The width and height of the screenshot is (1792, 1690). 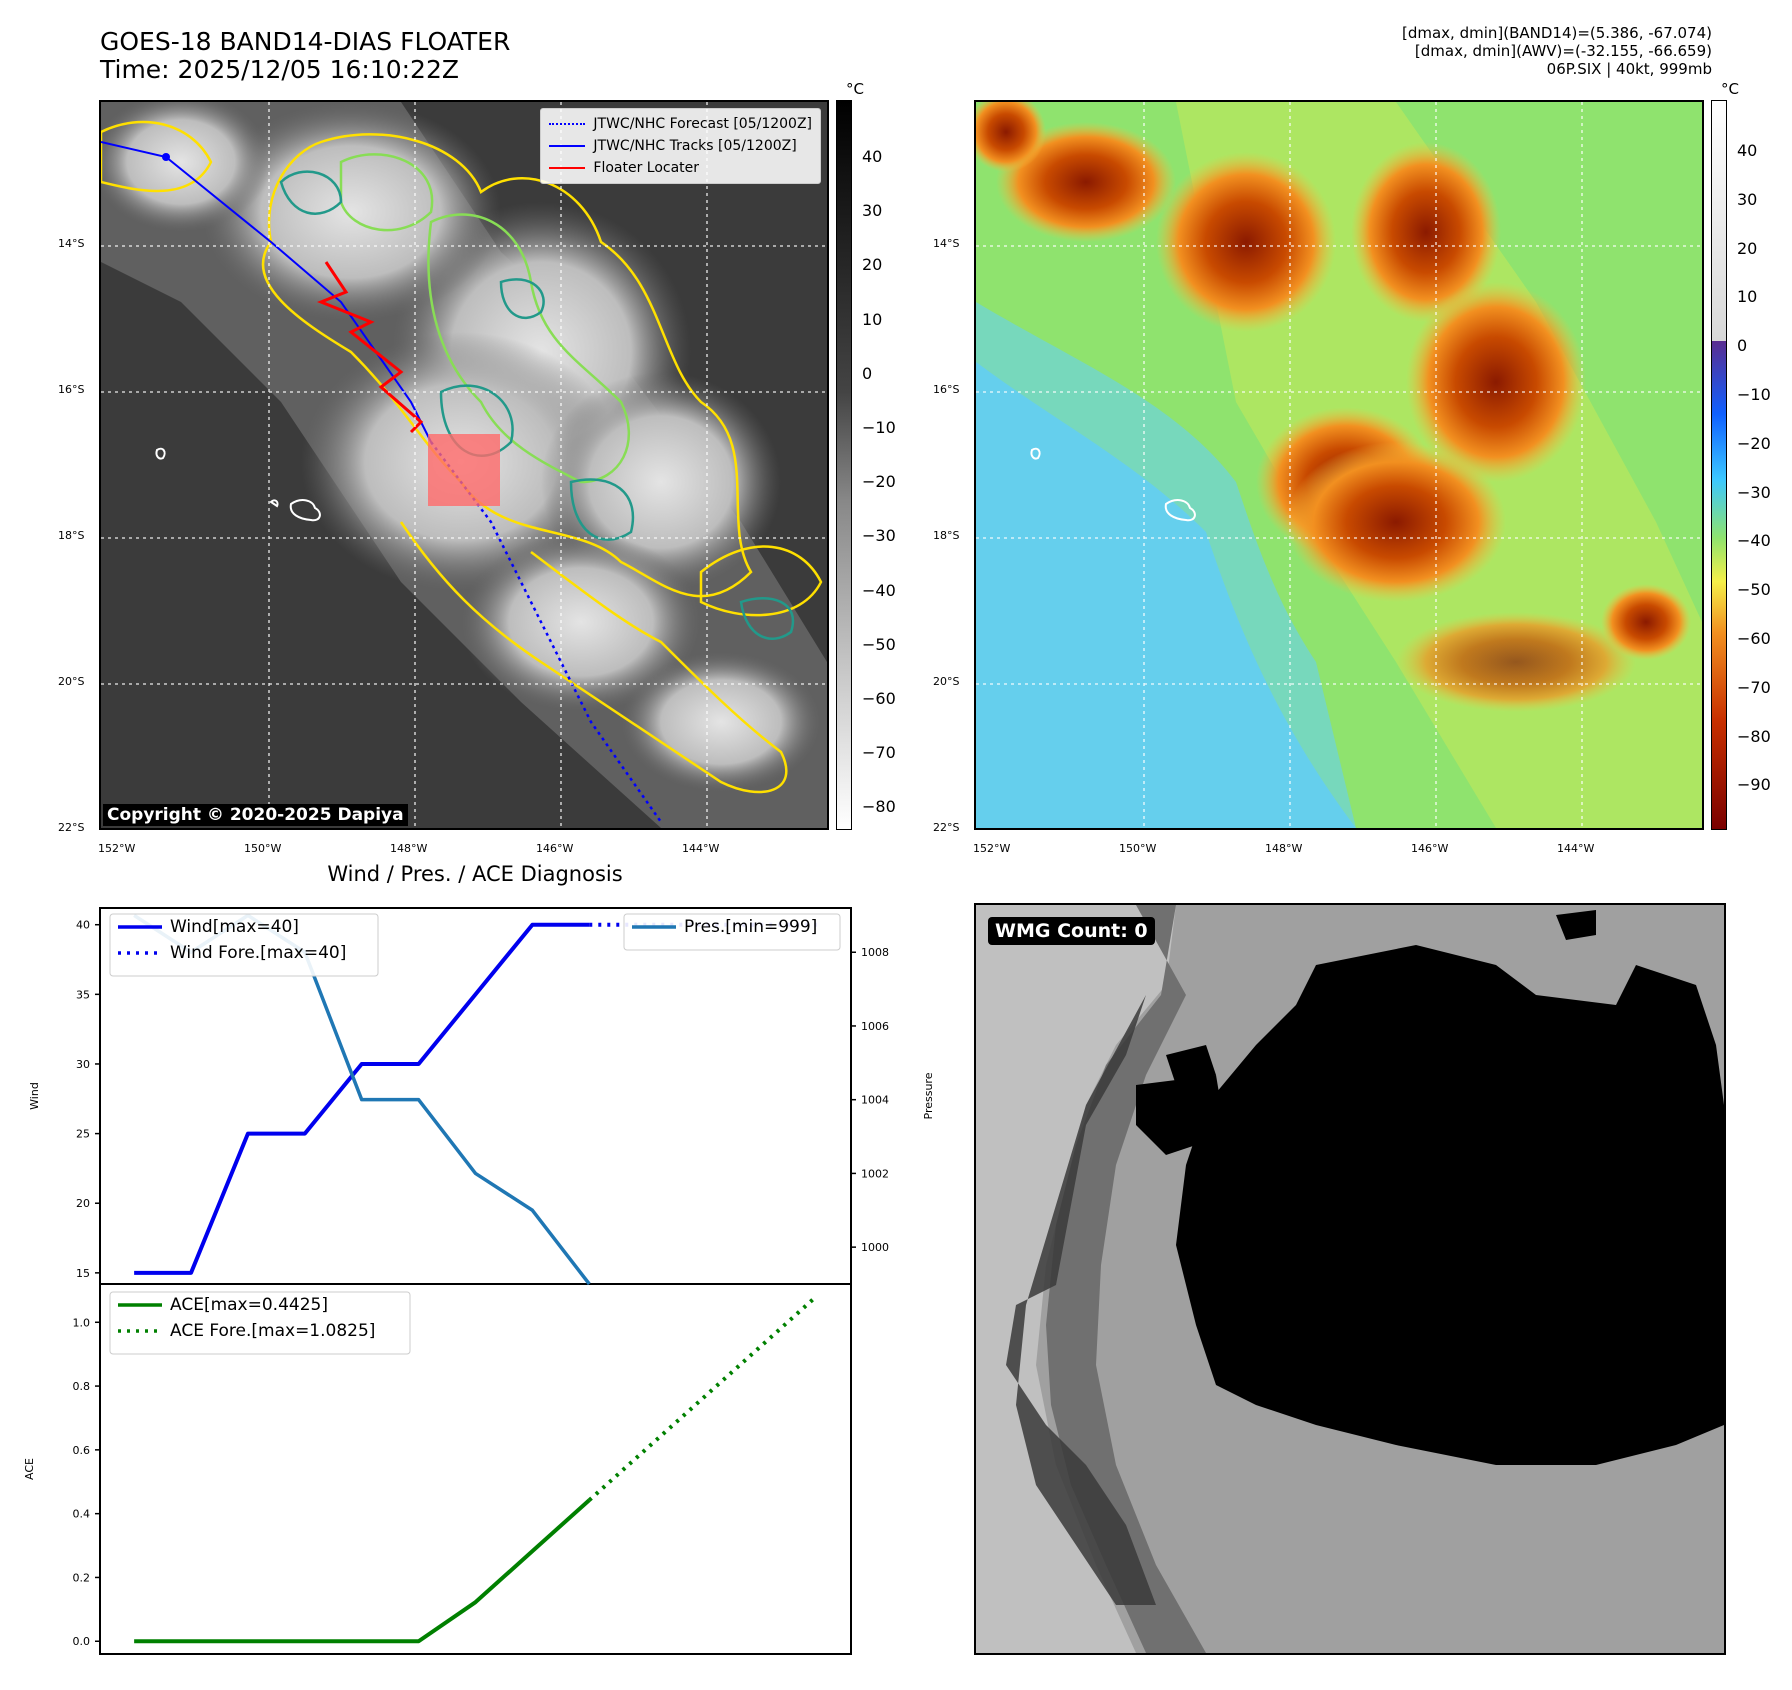 What do you see at coordinates (875, 1100) in the screenshot?
I see `y-right-tick-label: 1004` at bounding box center [875, 1100].